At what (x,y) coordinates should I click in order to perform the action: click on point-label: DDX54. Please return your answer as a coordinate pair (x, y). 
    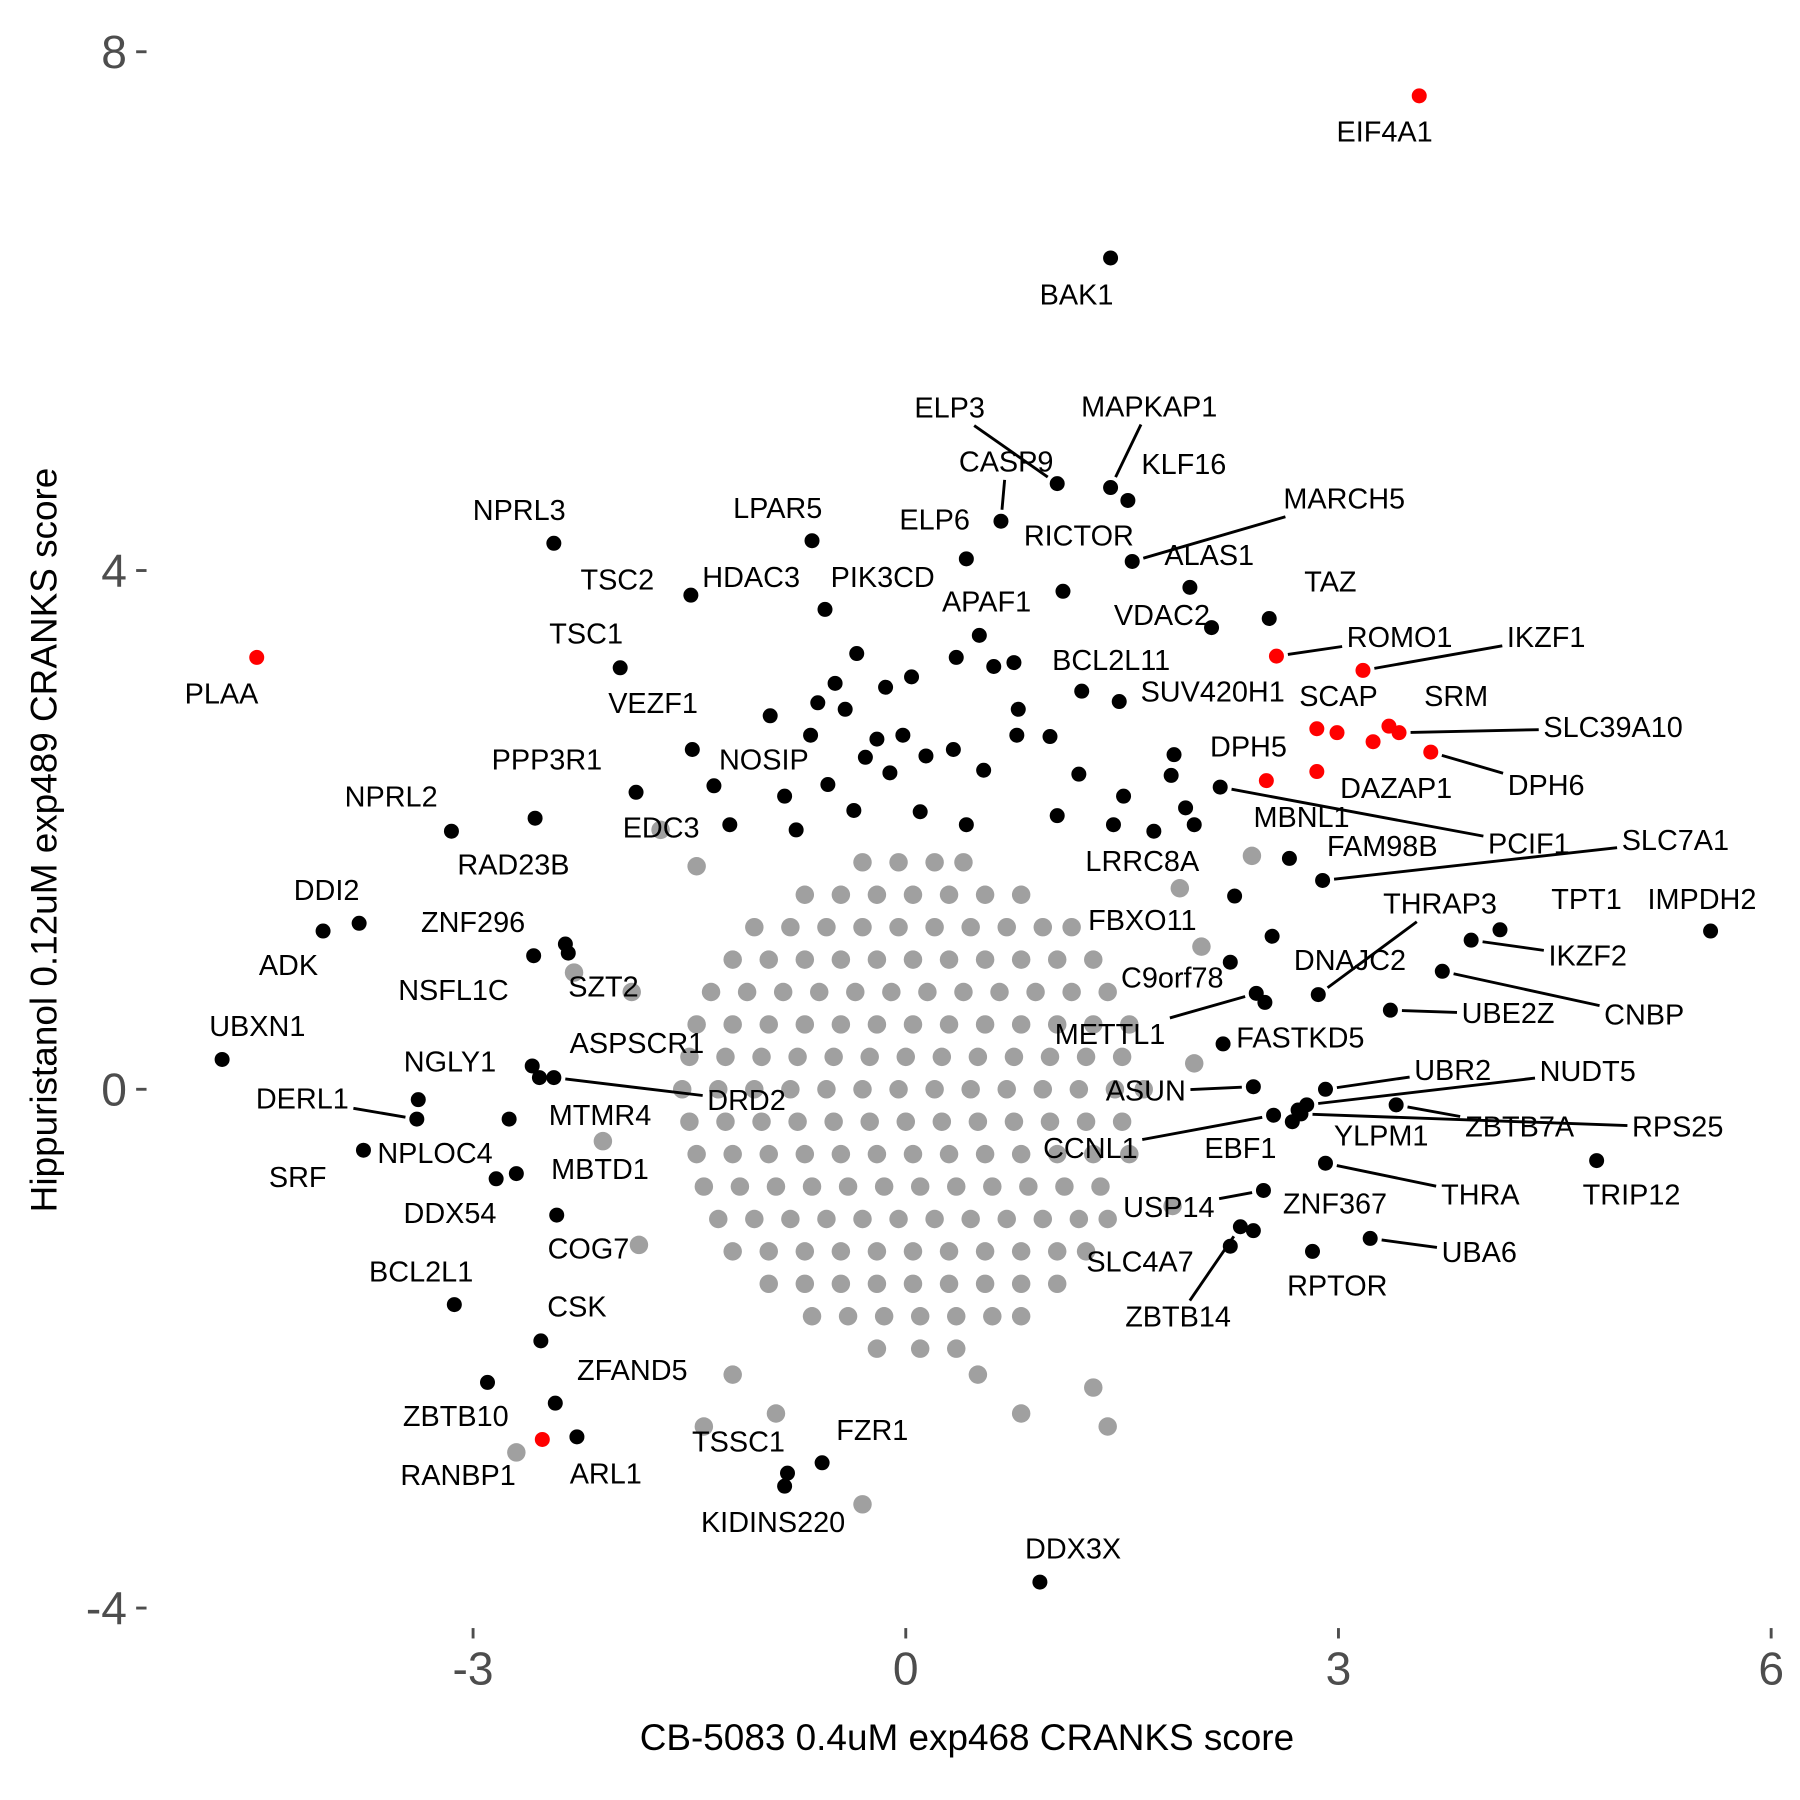
    Looking at the image, I should click on (450, 1214).